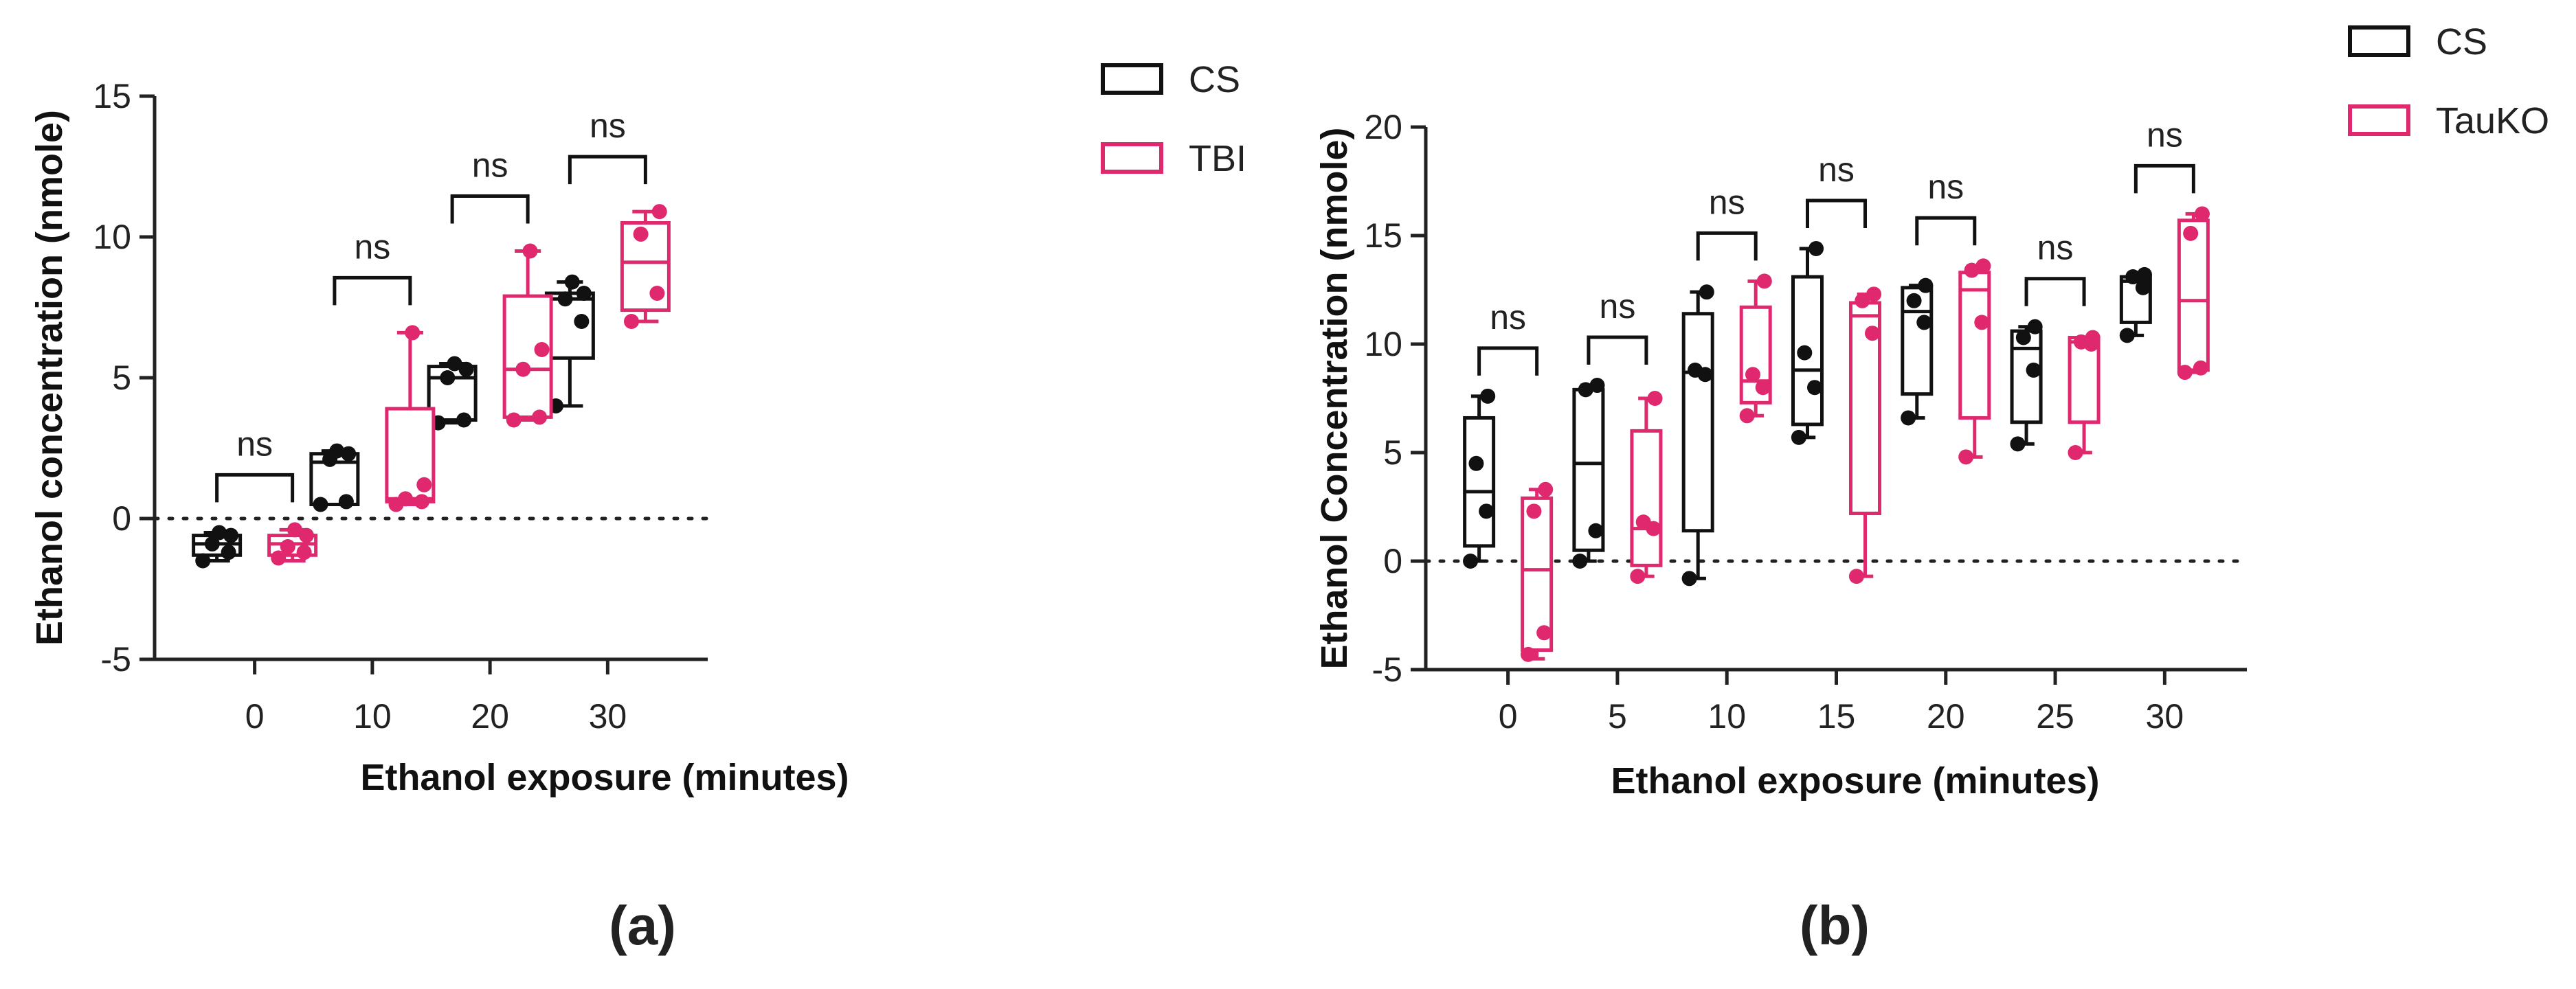 The width and height of the screenshot is (2576, 989). What do you see at coordinates (1946, 716) in the screenshot?
I see `x-tick-label: 20` at bounding box center [1946, 716].